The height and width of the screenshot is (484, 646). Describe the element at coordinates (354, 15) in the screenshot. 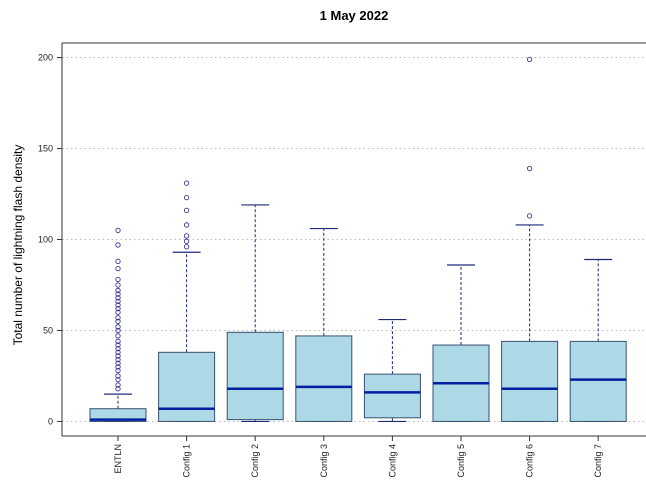

I see `chart-title: 1 May 2022` at that location.